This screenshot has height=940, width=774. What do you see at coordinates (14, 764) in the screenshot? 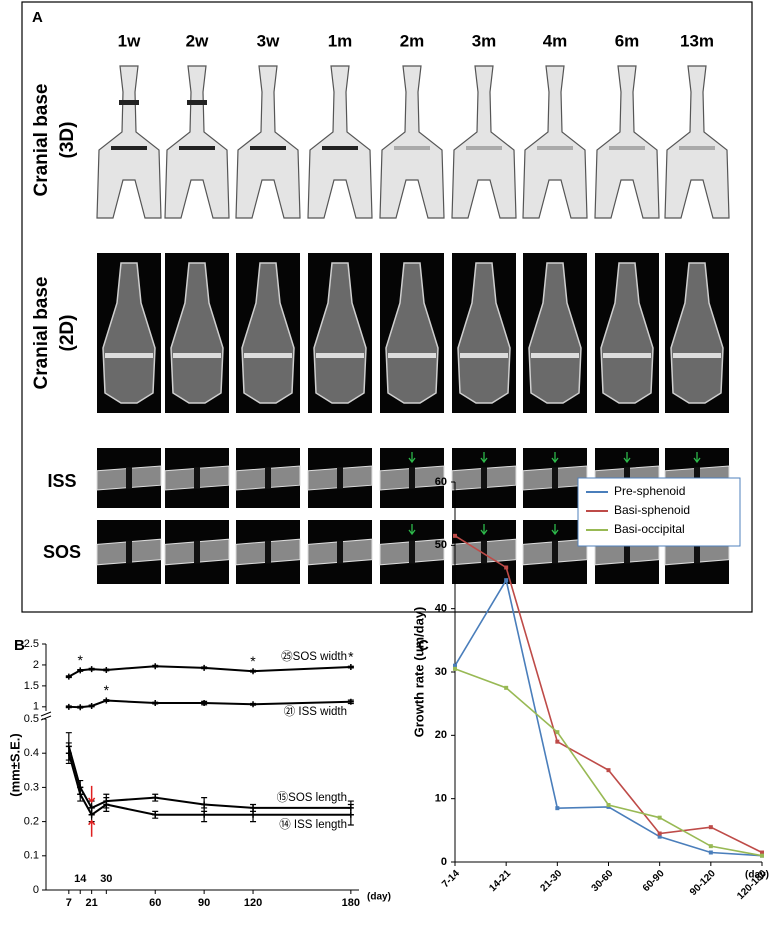
I see `y-axis-label: (mm±S.E.)` at bounding box center [14, 764].